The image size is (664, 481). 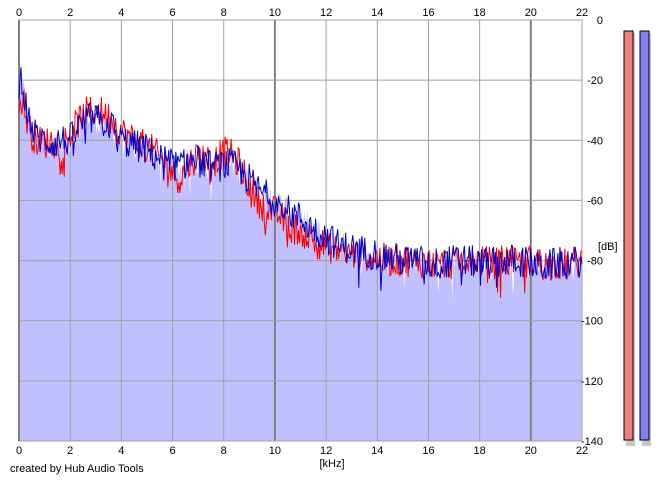 What do you see at coordinates (582, 13) in the screenshot?
I see `x-tick-label: 22` at bounding box center [582, 13].